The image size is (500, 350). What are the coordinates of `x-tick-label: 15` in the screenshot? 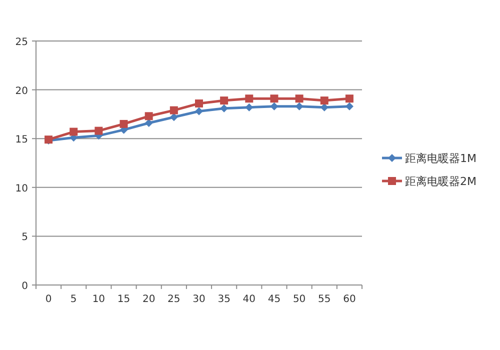 It's located at (123, 299).